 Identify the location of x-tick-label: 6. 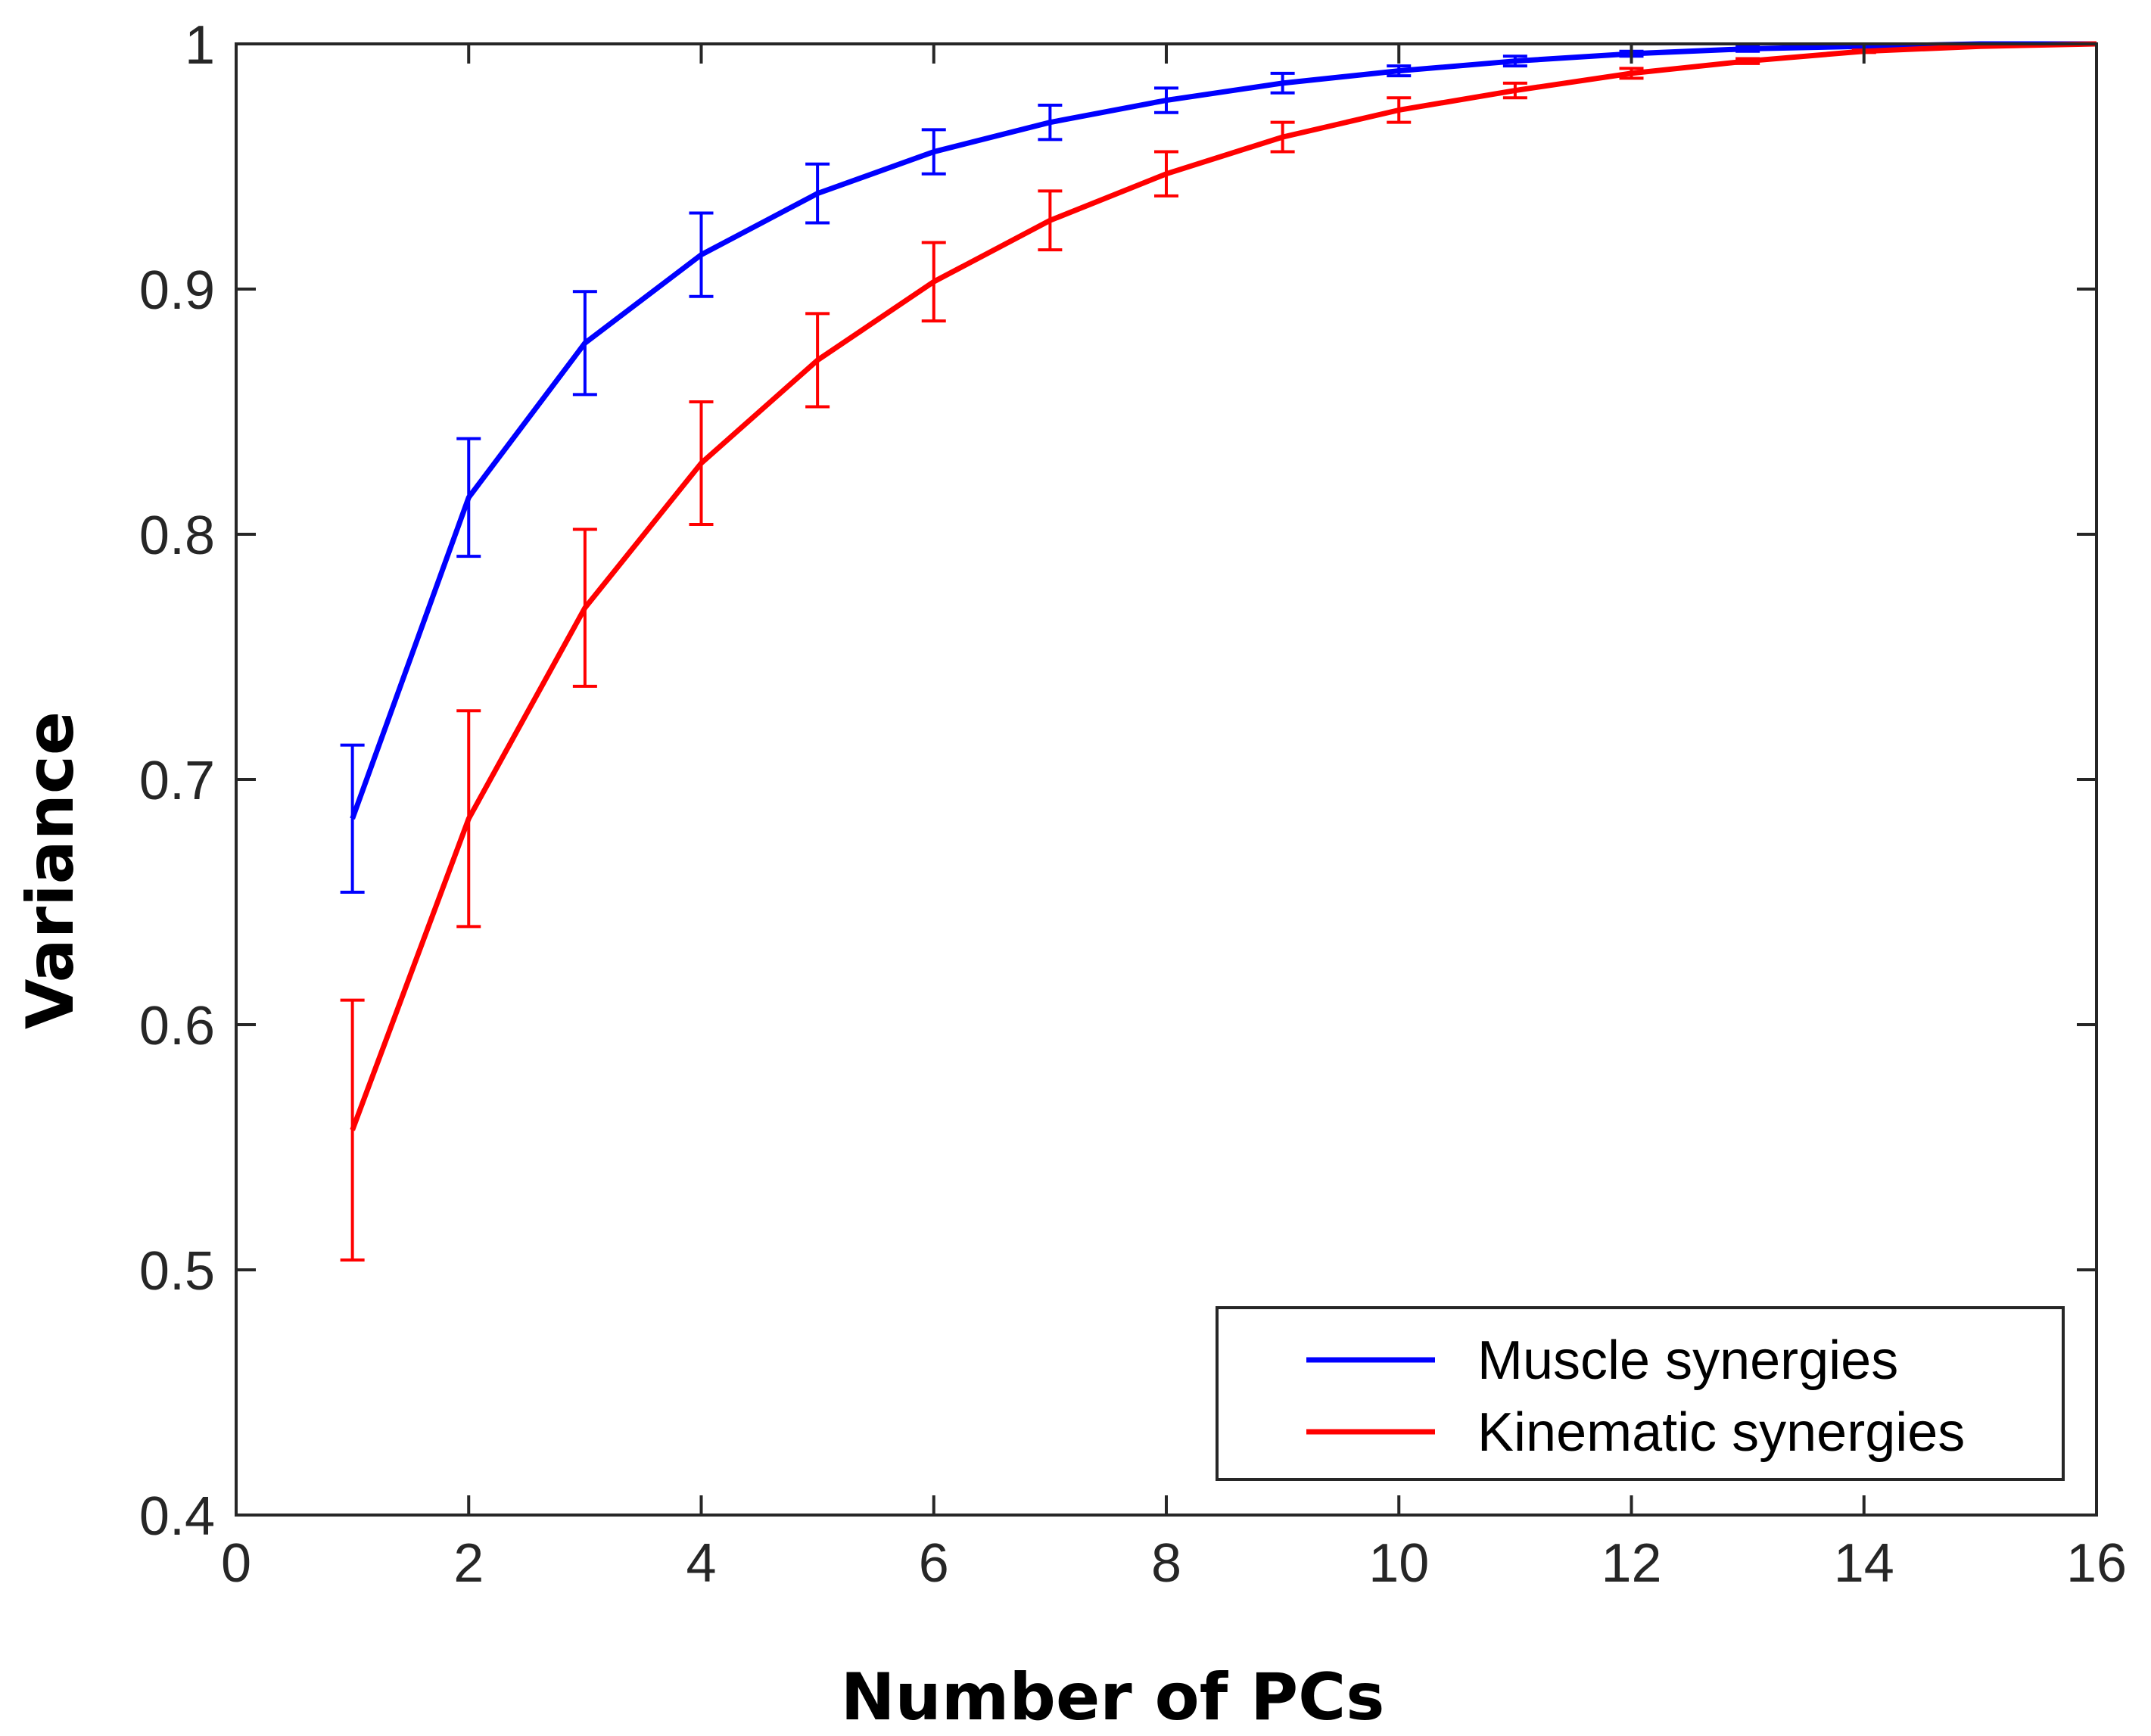
(934, 1564).